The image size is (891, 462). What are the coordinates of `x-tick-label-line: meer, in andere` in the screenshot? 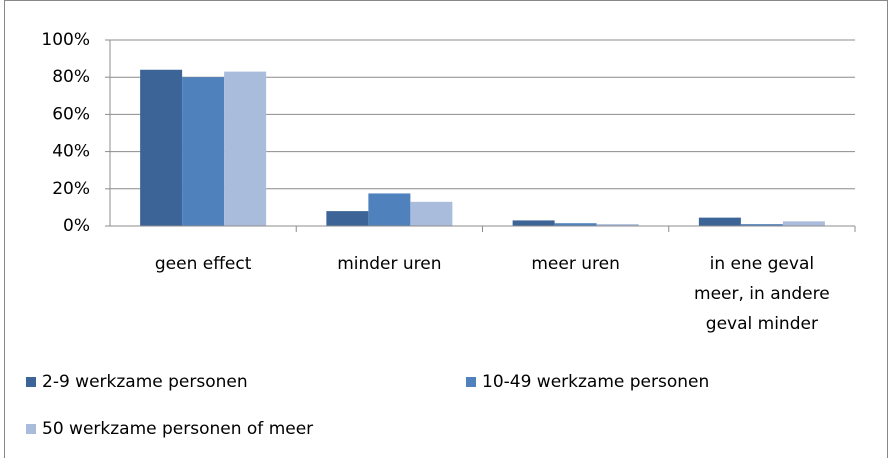 It's located at (762, 294).